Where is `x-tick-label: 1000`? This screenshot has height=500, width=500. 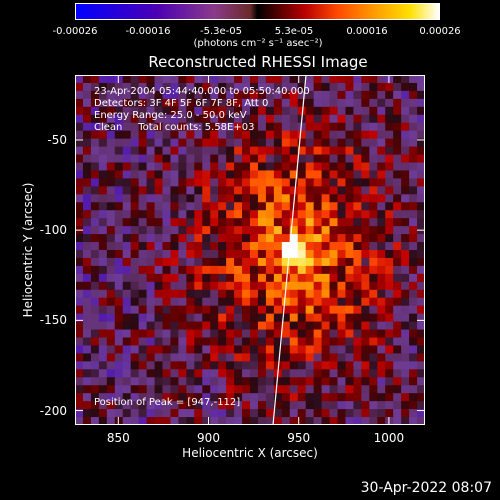
x-tick-label: 1000 is located at coordinates (389, 438).